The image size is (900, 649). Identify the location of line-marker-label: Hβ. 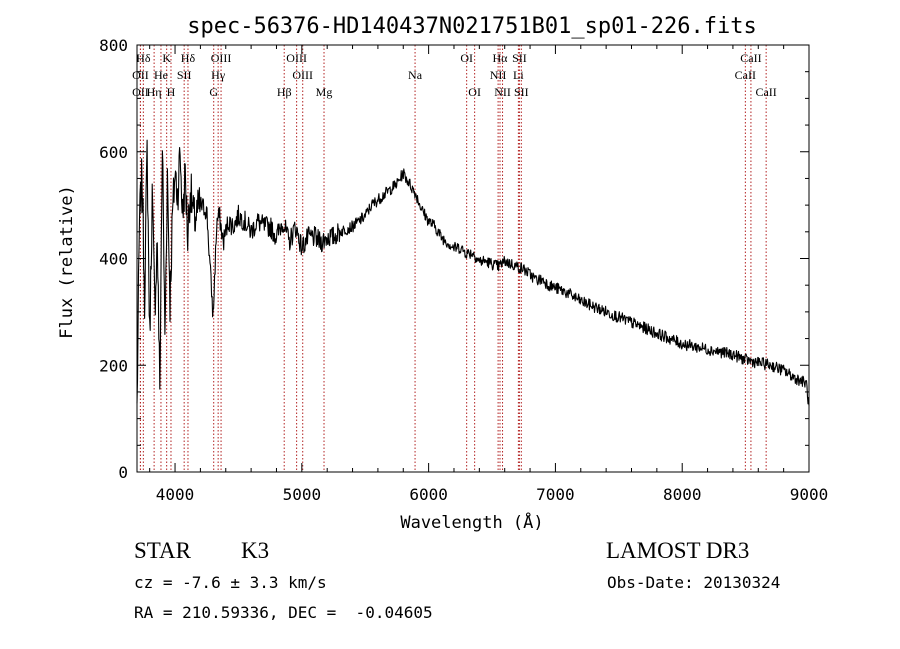
(284, 92).